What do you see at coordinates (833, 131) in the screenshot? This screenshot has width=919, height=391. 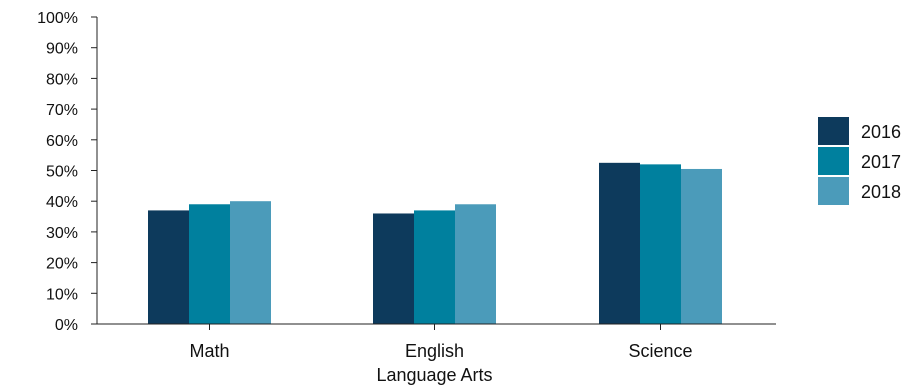 I see `legend-swatch-2016` at bounding box center [833, 131].